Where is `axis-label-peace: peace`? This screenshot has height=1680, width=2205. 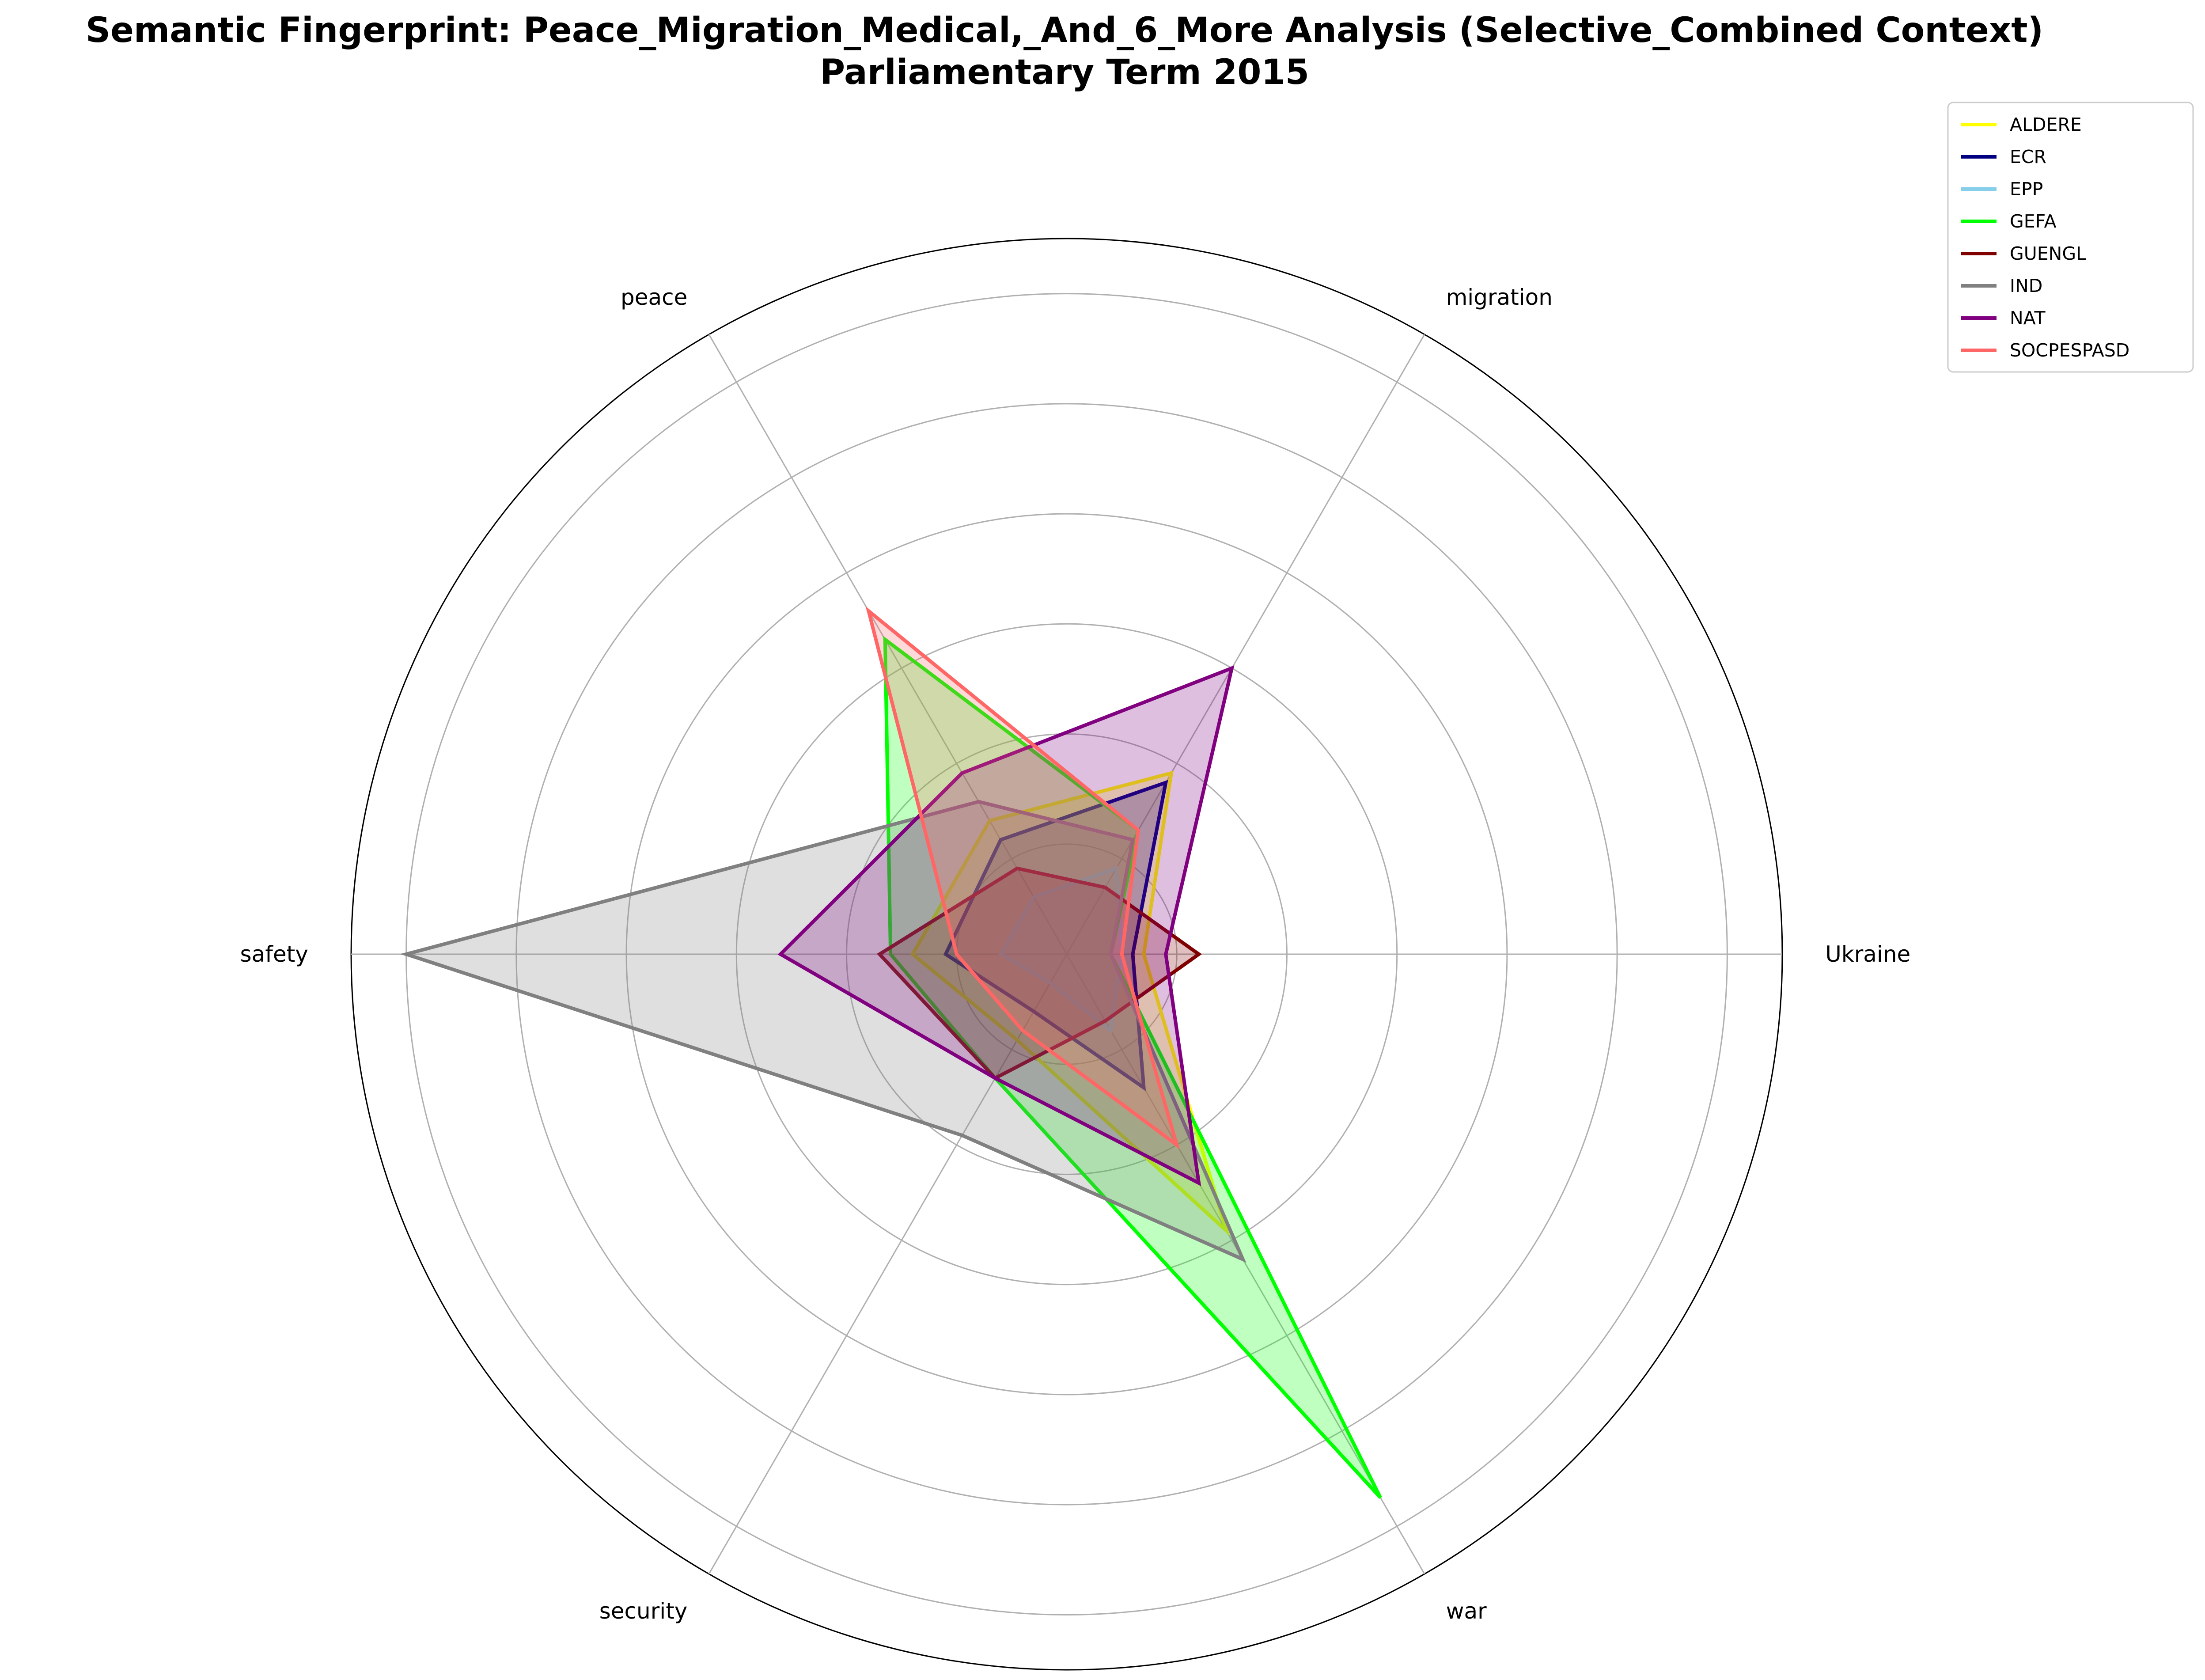 axis-label-peace: peace is located at coordinates (654, 297).